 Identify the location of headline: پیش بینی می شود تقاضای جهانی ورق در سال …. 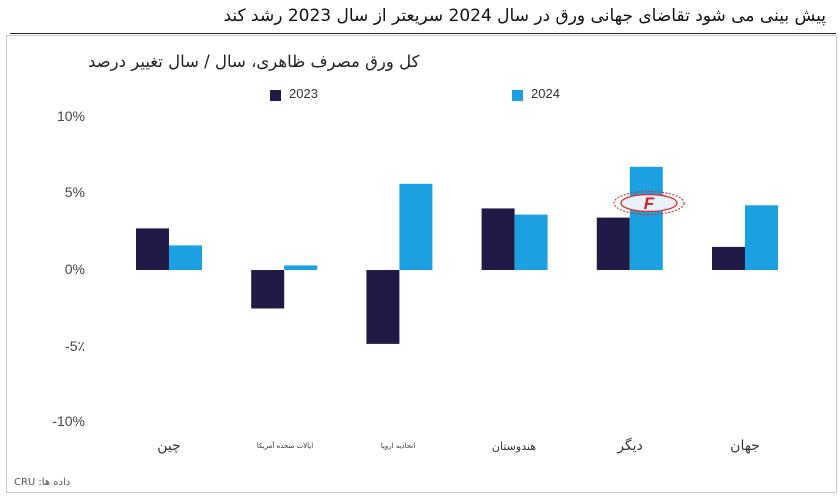
(525, 16).